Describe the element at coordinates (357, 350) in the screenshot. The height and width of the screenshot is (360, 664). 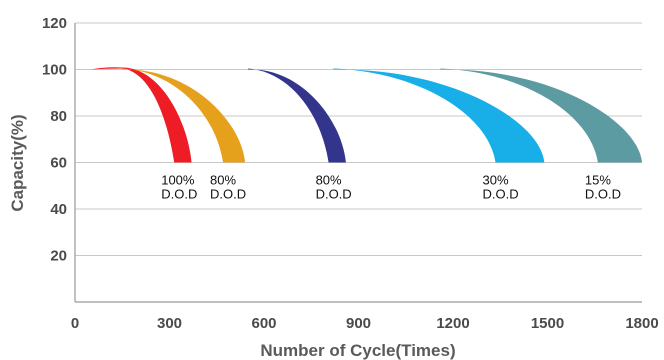
I see `x-axis-title: Number of Cycle(Times)` at that location.